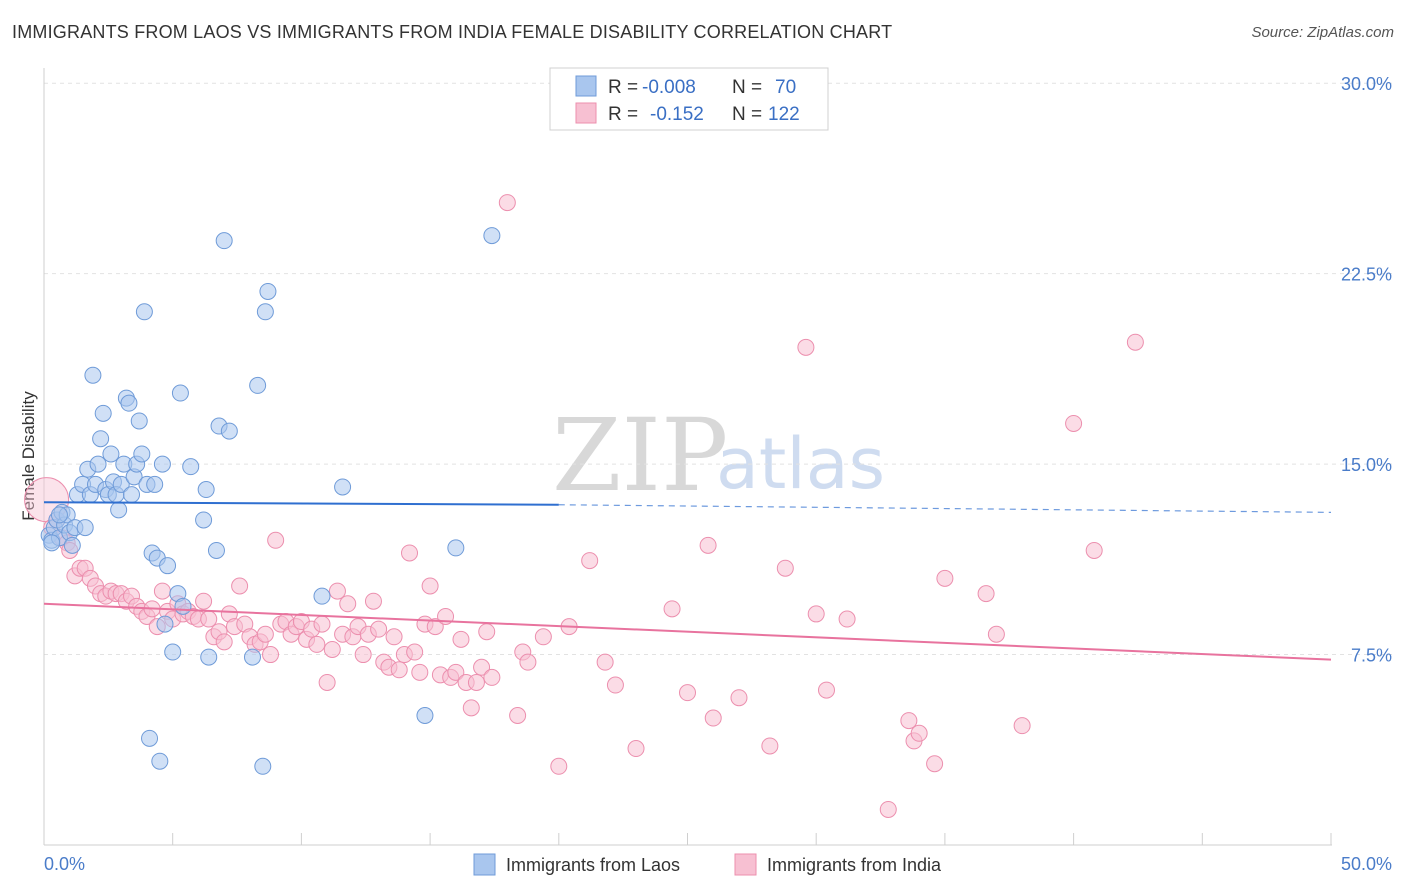  Describe the element at coordinates (484, 864) in the screenshot. I see `legend-swatch-laos` at that location.